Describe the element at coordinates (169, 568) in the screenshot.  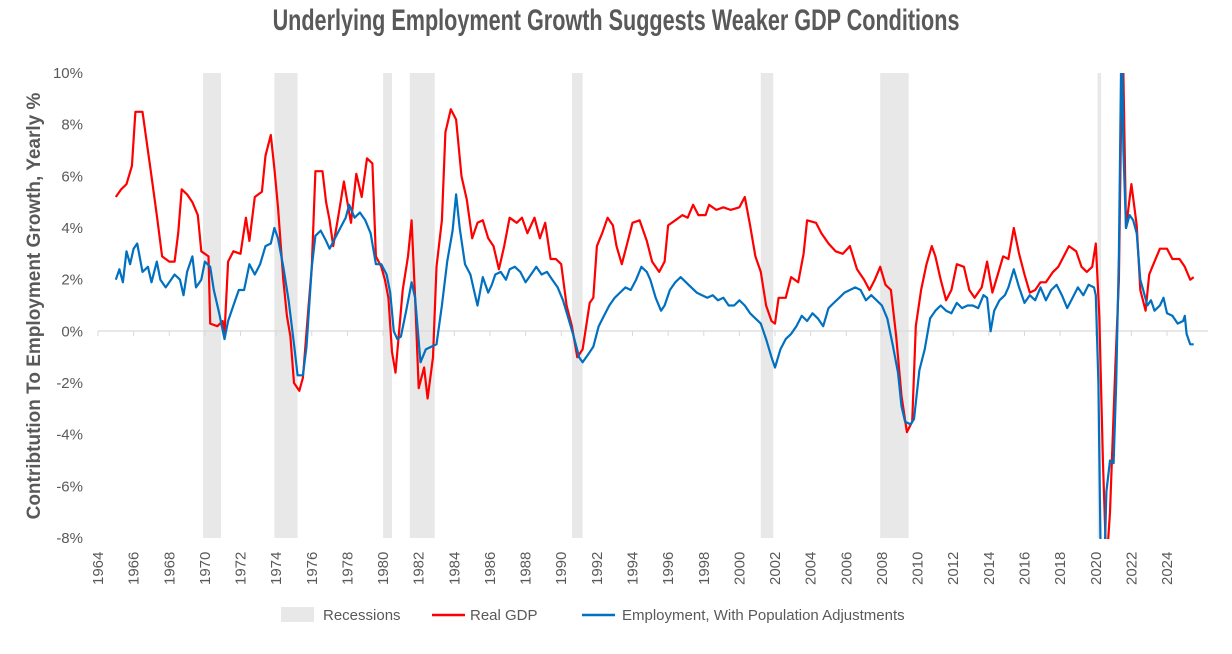
I see `x-tick-label: 1968` at that location.